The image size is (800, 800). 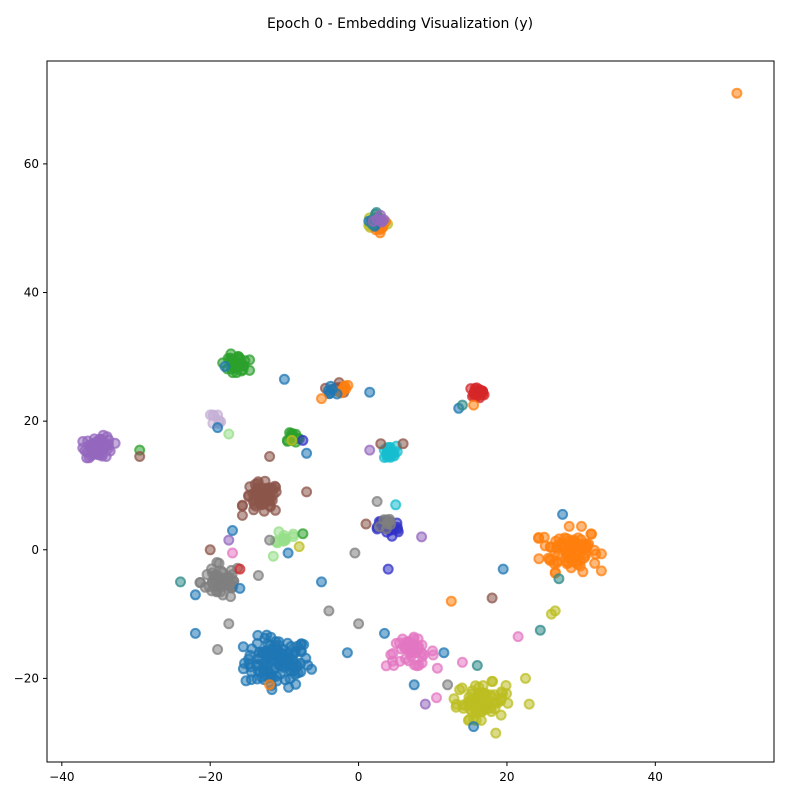 What do you see at coordinates (35, 550) in the screenshot?
I see `y-tick-label: 0` at bounding box center [35, 550].